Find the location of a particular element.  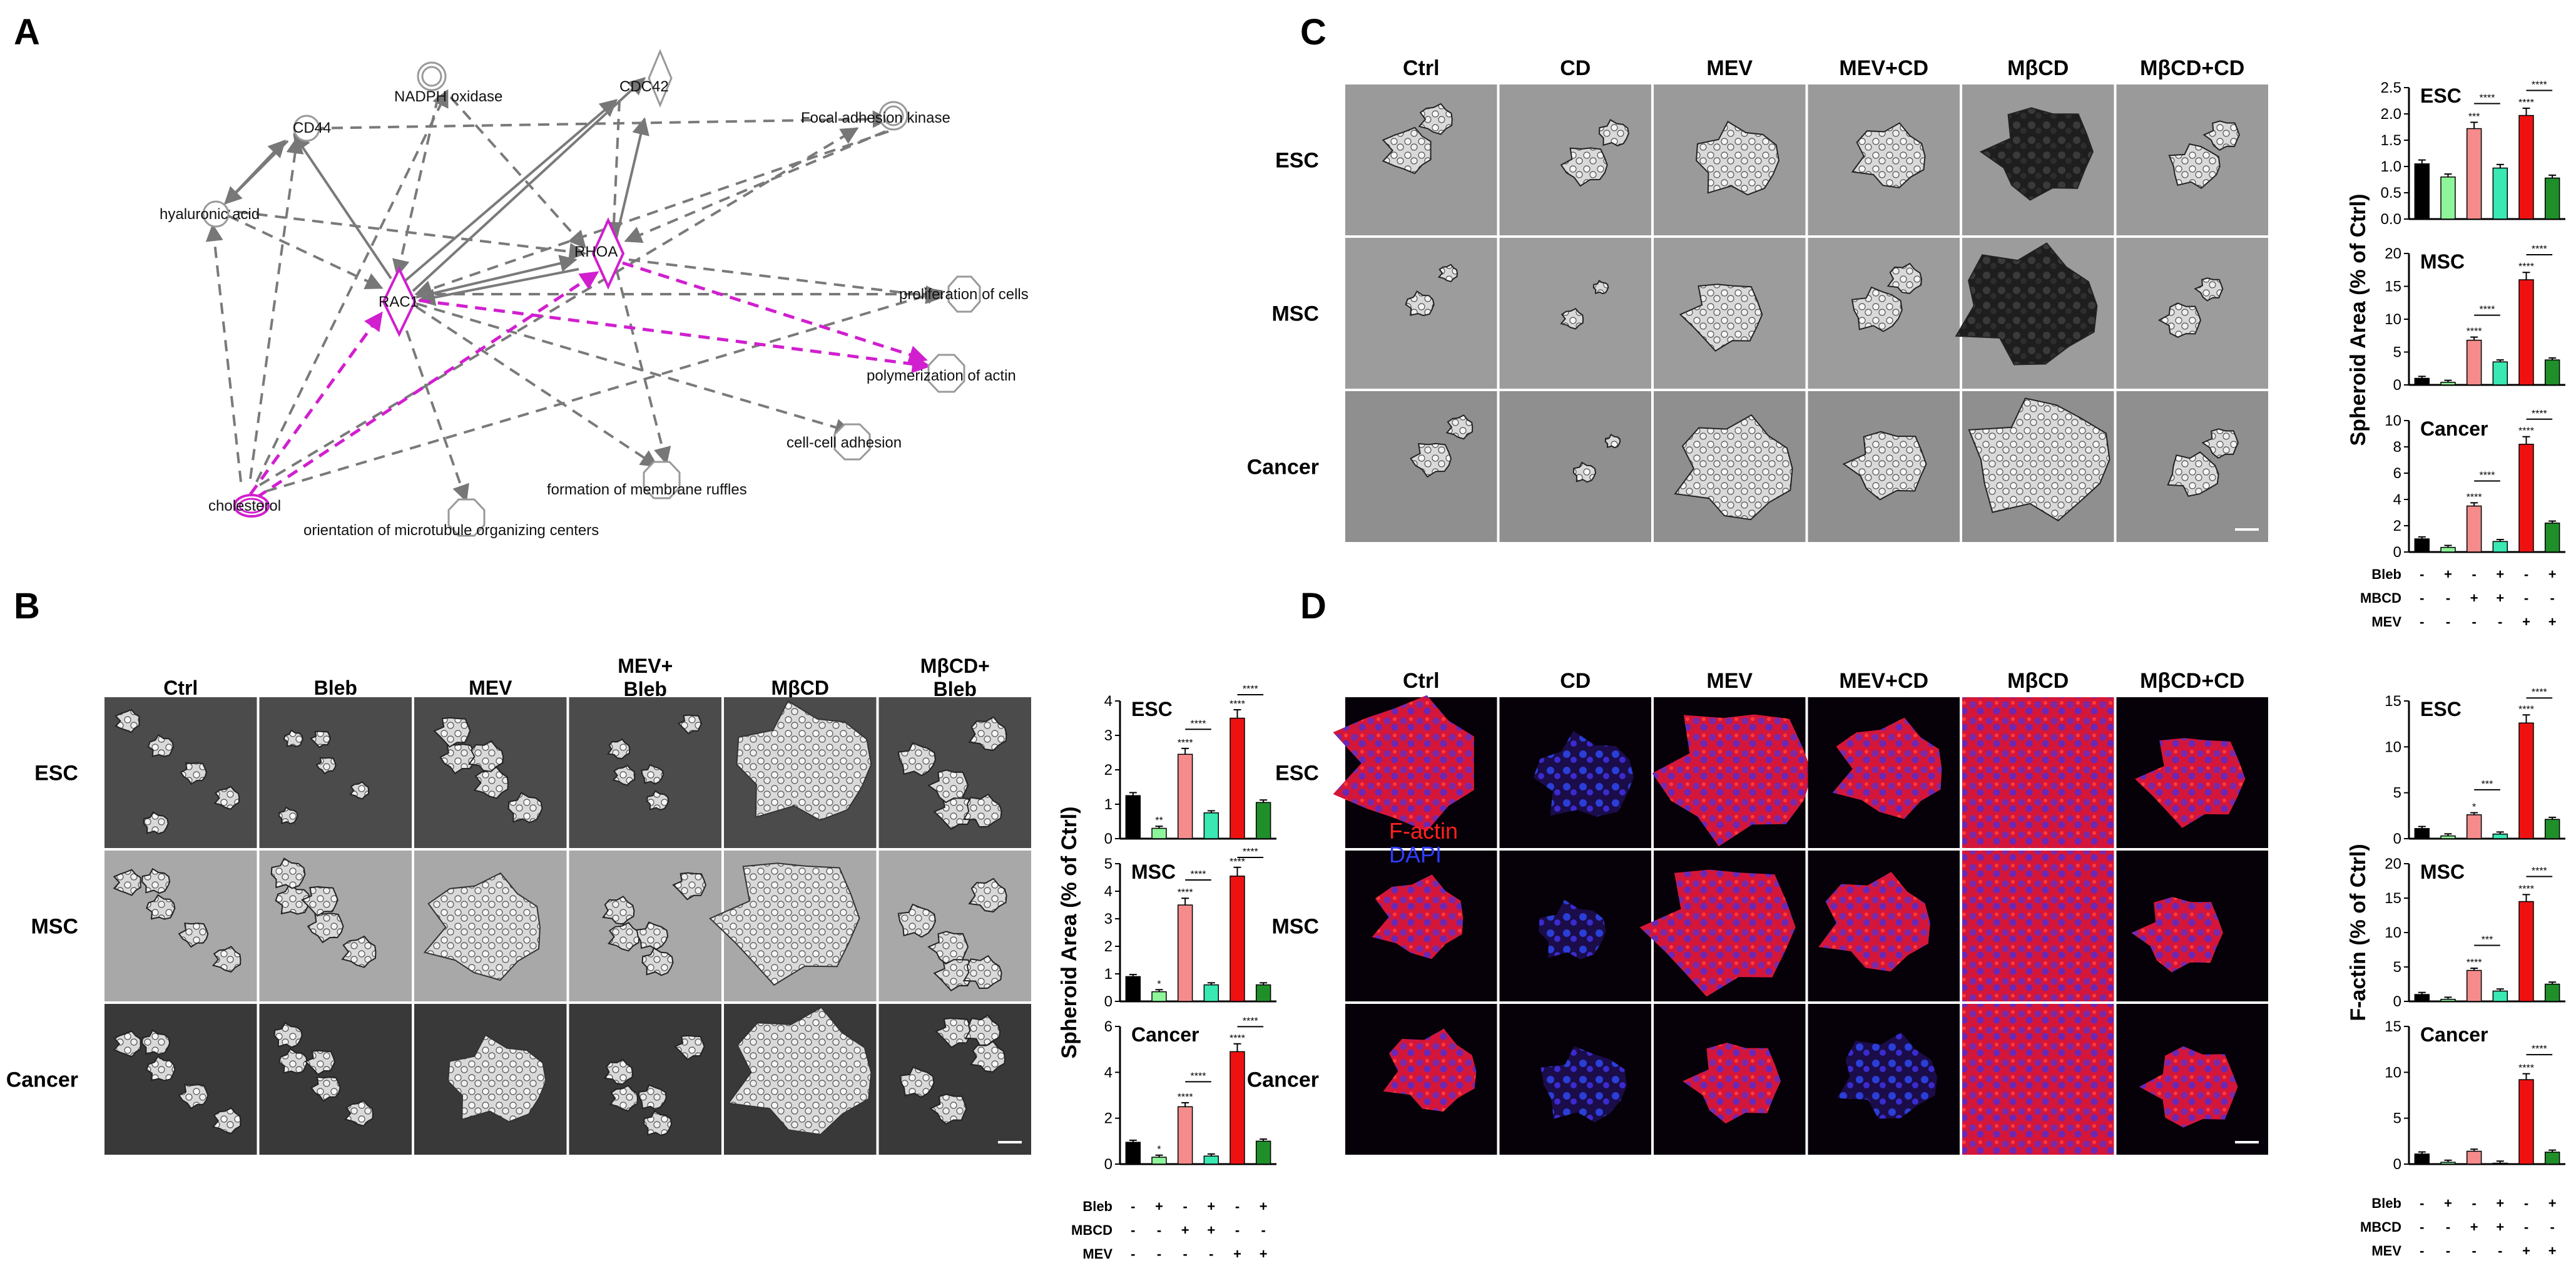

node-label-nadph: NADPH oxidase is located at coordinates (448, 96).